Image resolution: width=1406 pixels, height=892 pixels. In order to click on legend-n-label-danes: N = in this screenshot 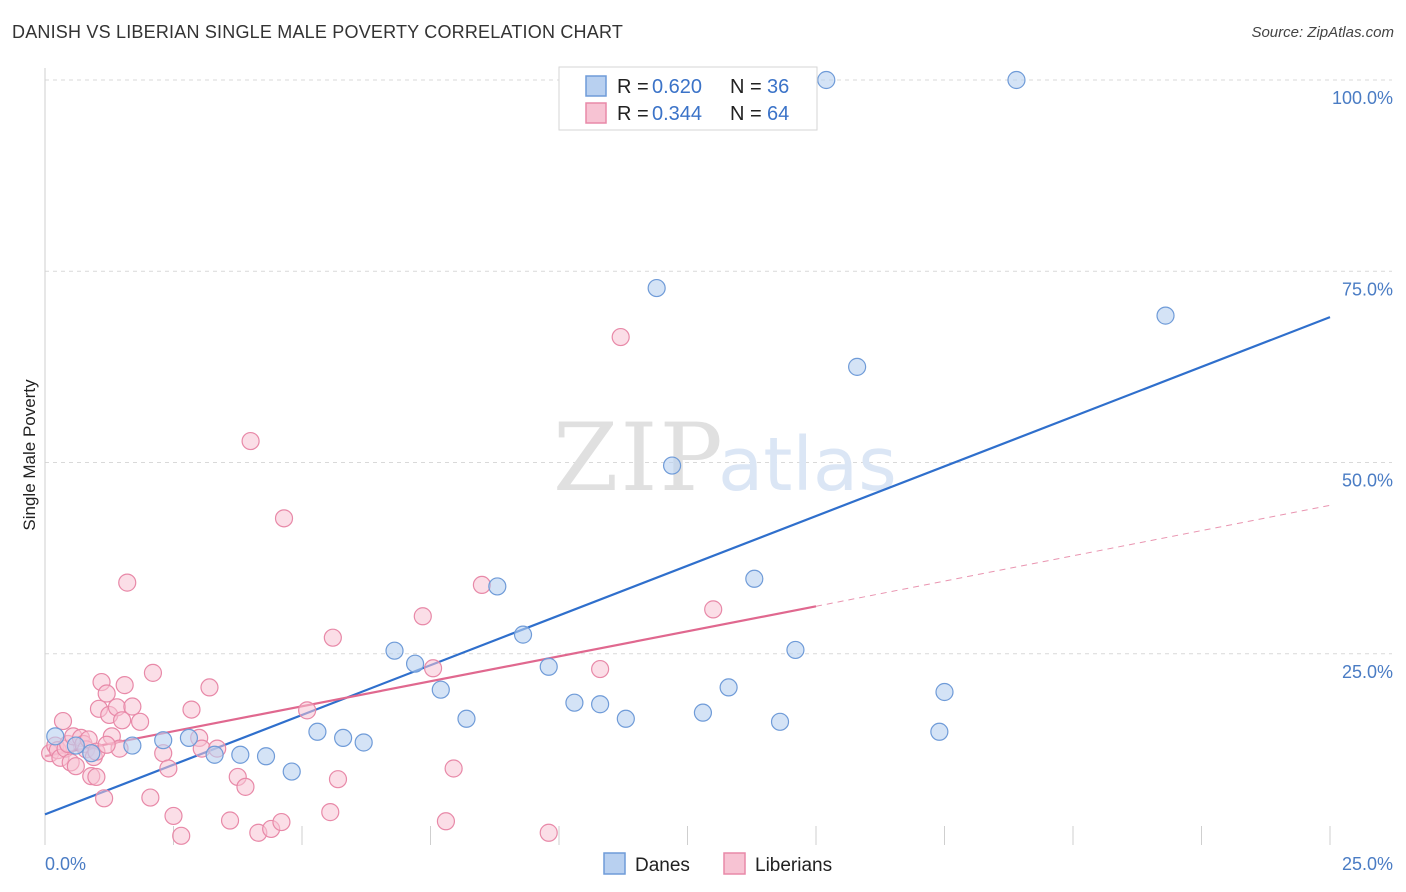, I will do `click(746, 87)`.